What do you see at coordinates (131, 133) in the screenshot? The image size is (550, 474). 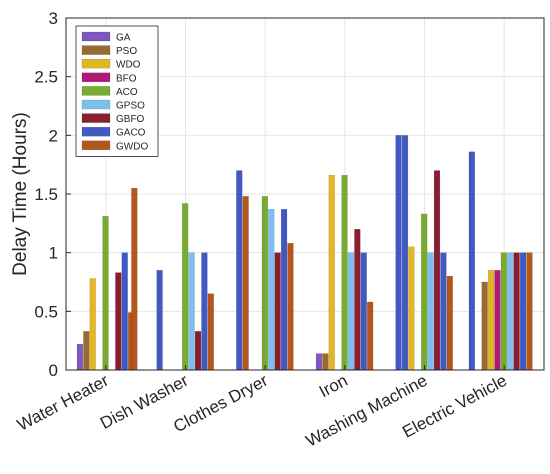 I see `legend-entry: GACO` at bounding box center [131, 133].